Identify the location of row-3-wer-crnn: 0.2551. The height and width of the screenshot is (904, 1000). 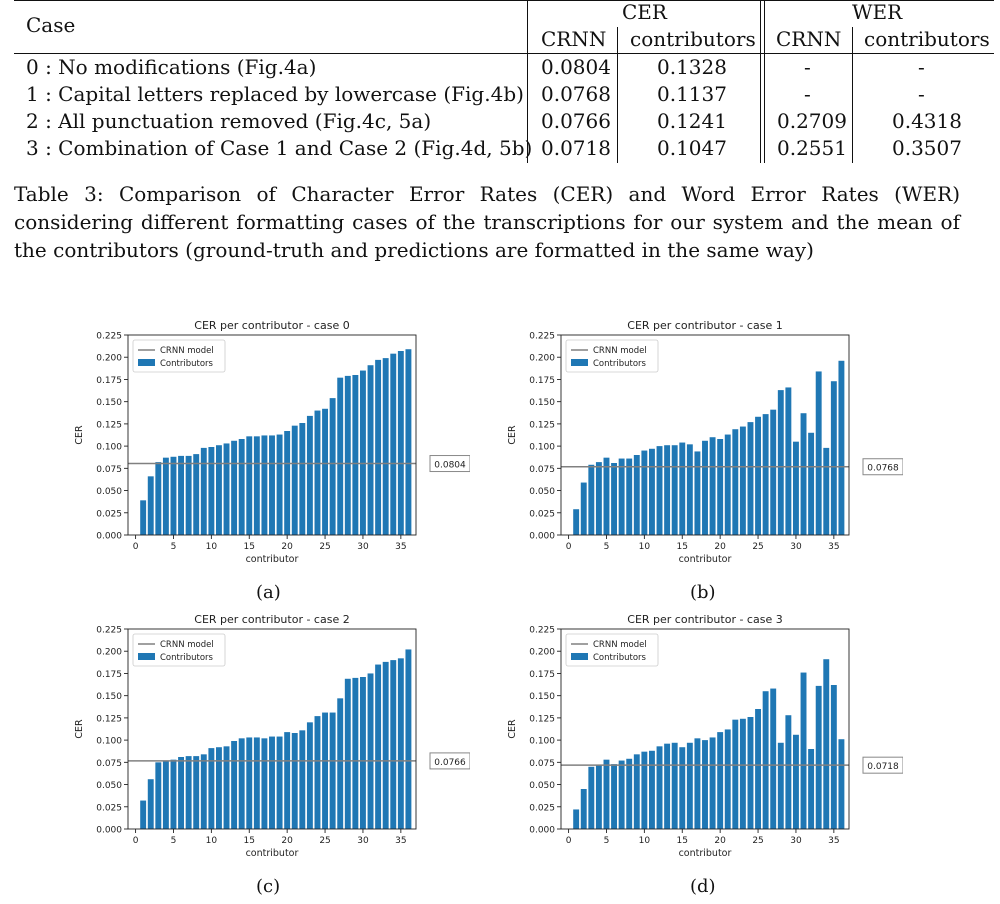
(812, 148).